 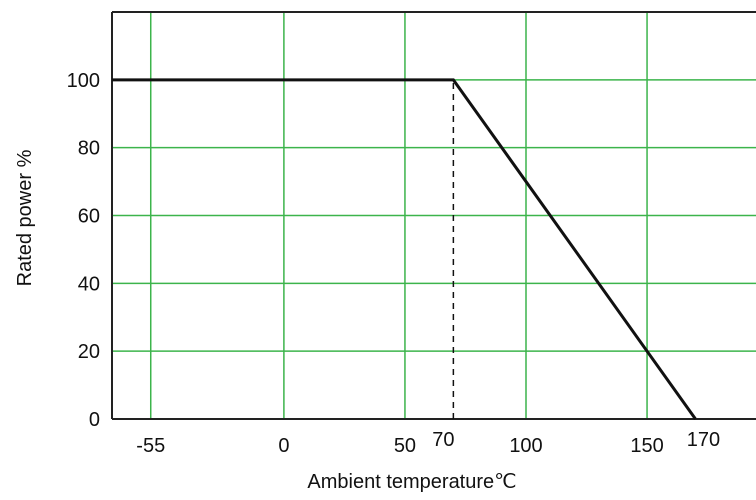 What do you see at coordinates (25, 217) in the screenshot?
I see `y-axis-title: Rated power %` at bounding box center [25, 217].